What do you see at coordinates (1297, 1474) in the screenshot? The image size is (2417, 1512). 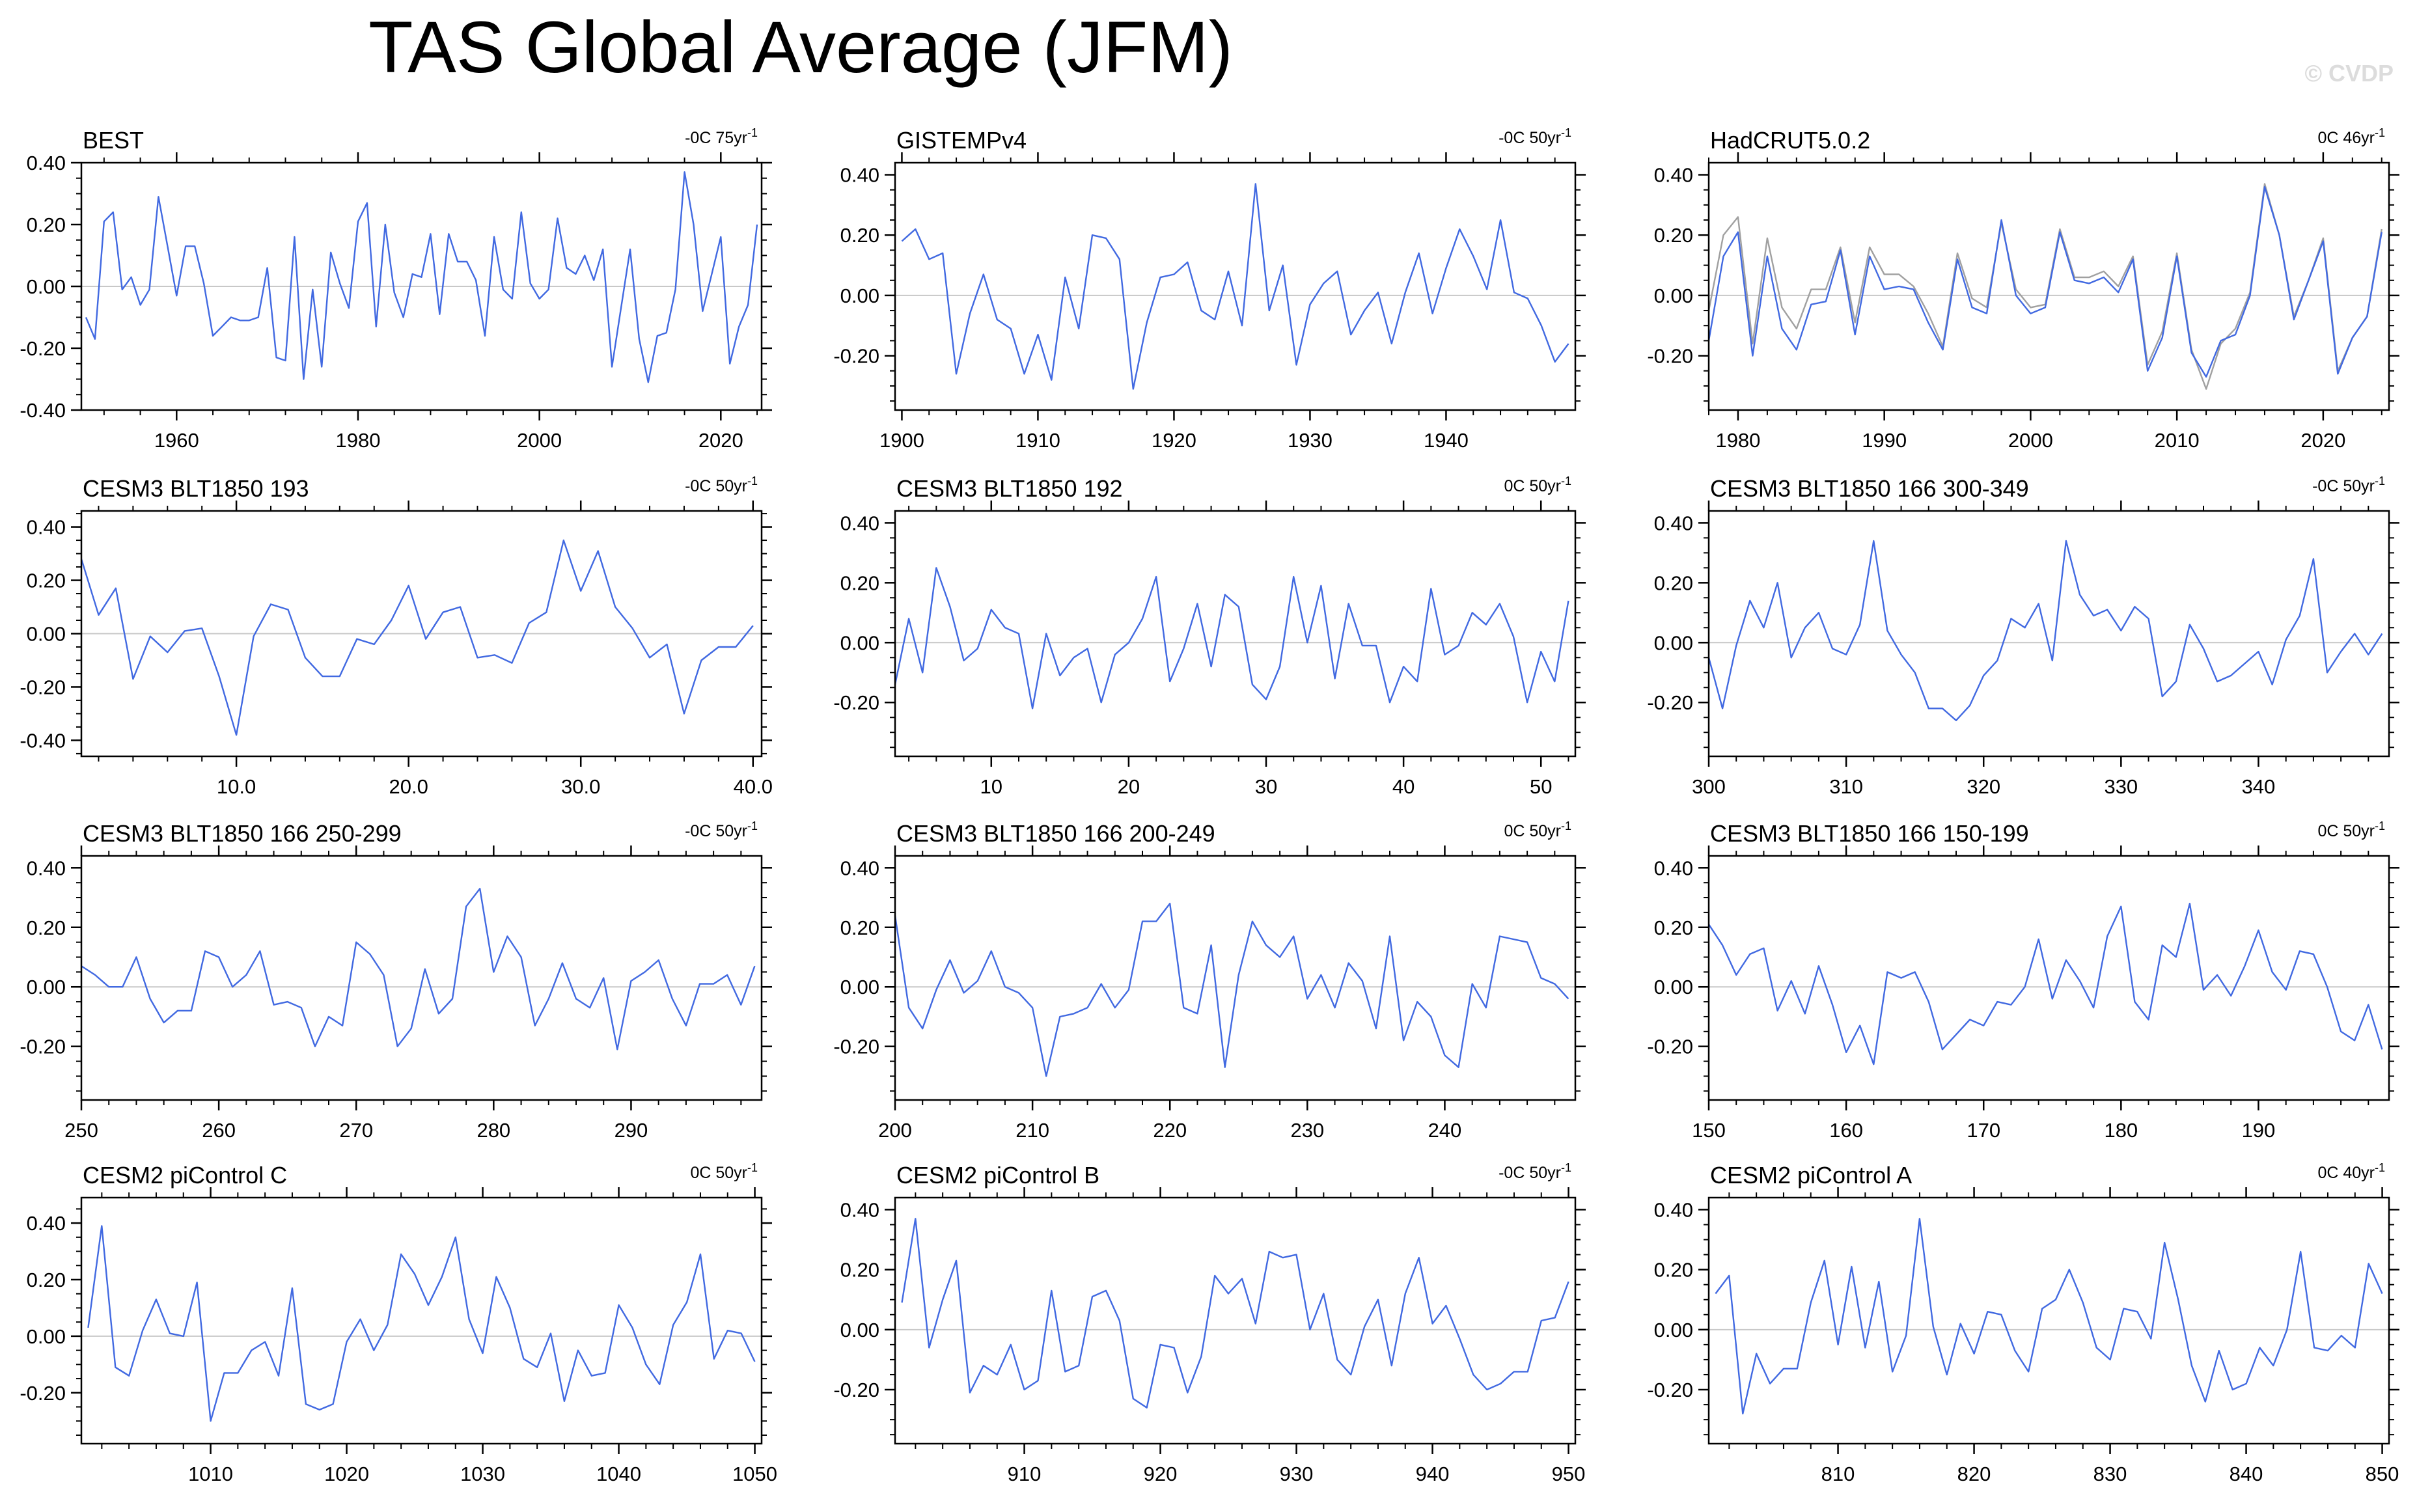 I see `x-tick-label: 930` at bounding box center [1297, 1474].